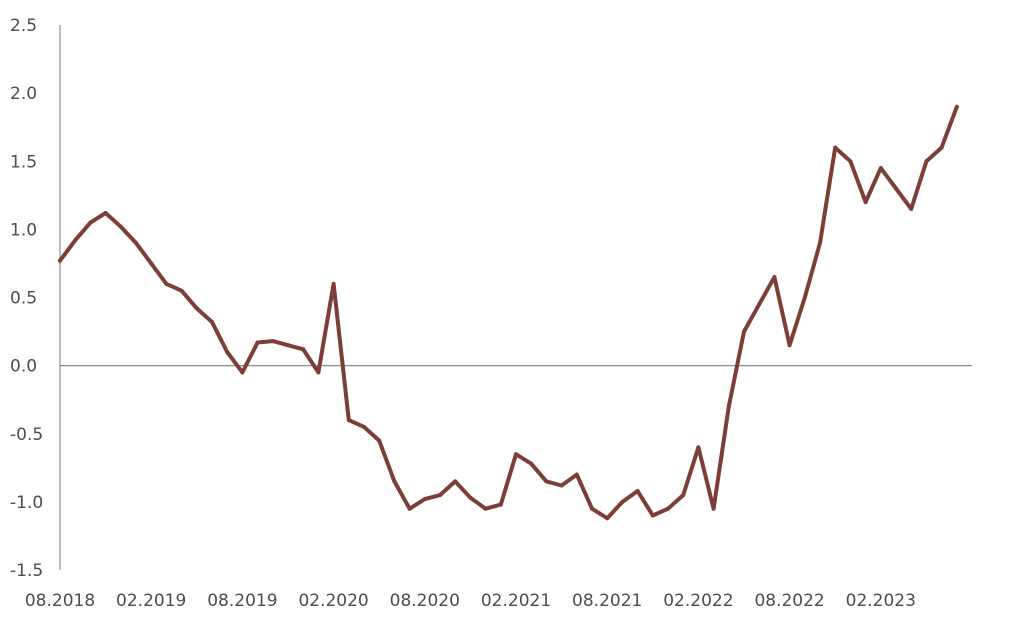 The width and height of the screenshot is (1024, 620). What do you see at coordinates (242, 601) in the screenshot?
I see `x-tick-label: 08.2019` at bounding box center [242, 601].